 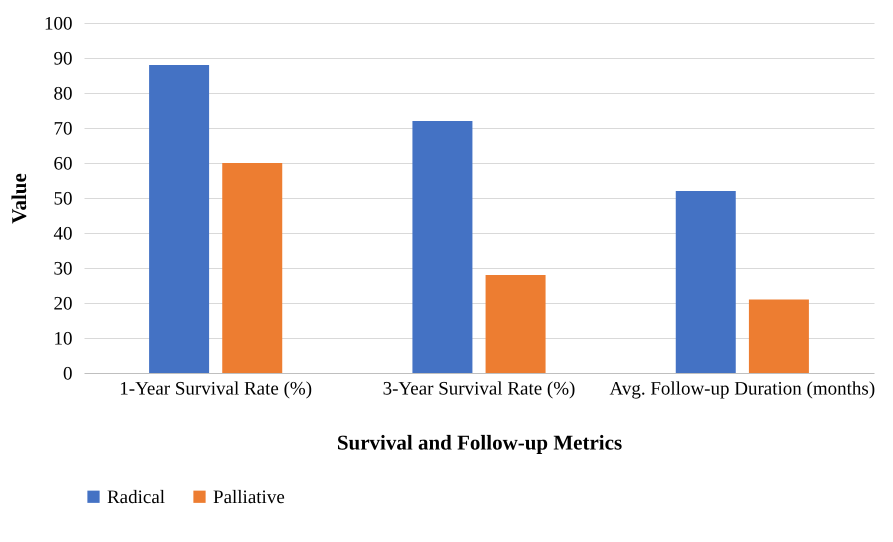 I want to click on y-tick-label: 80, so click(x=63, y=94).